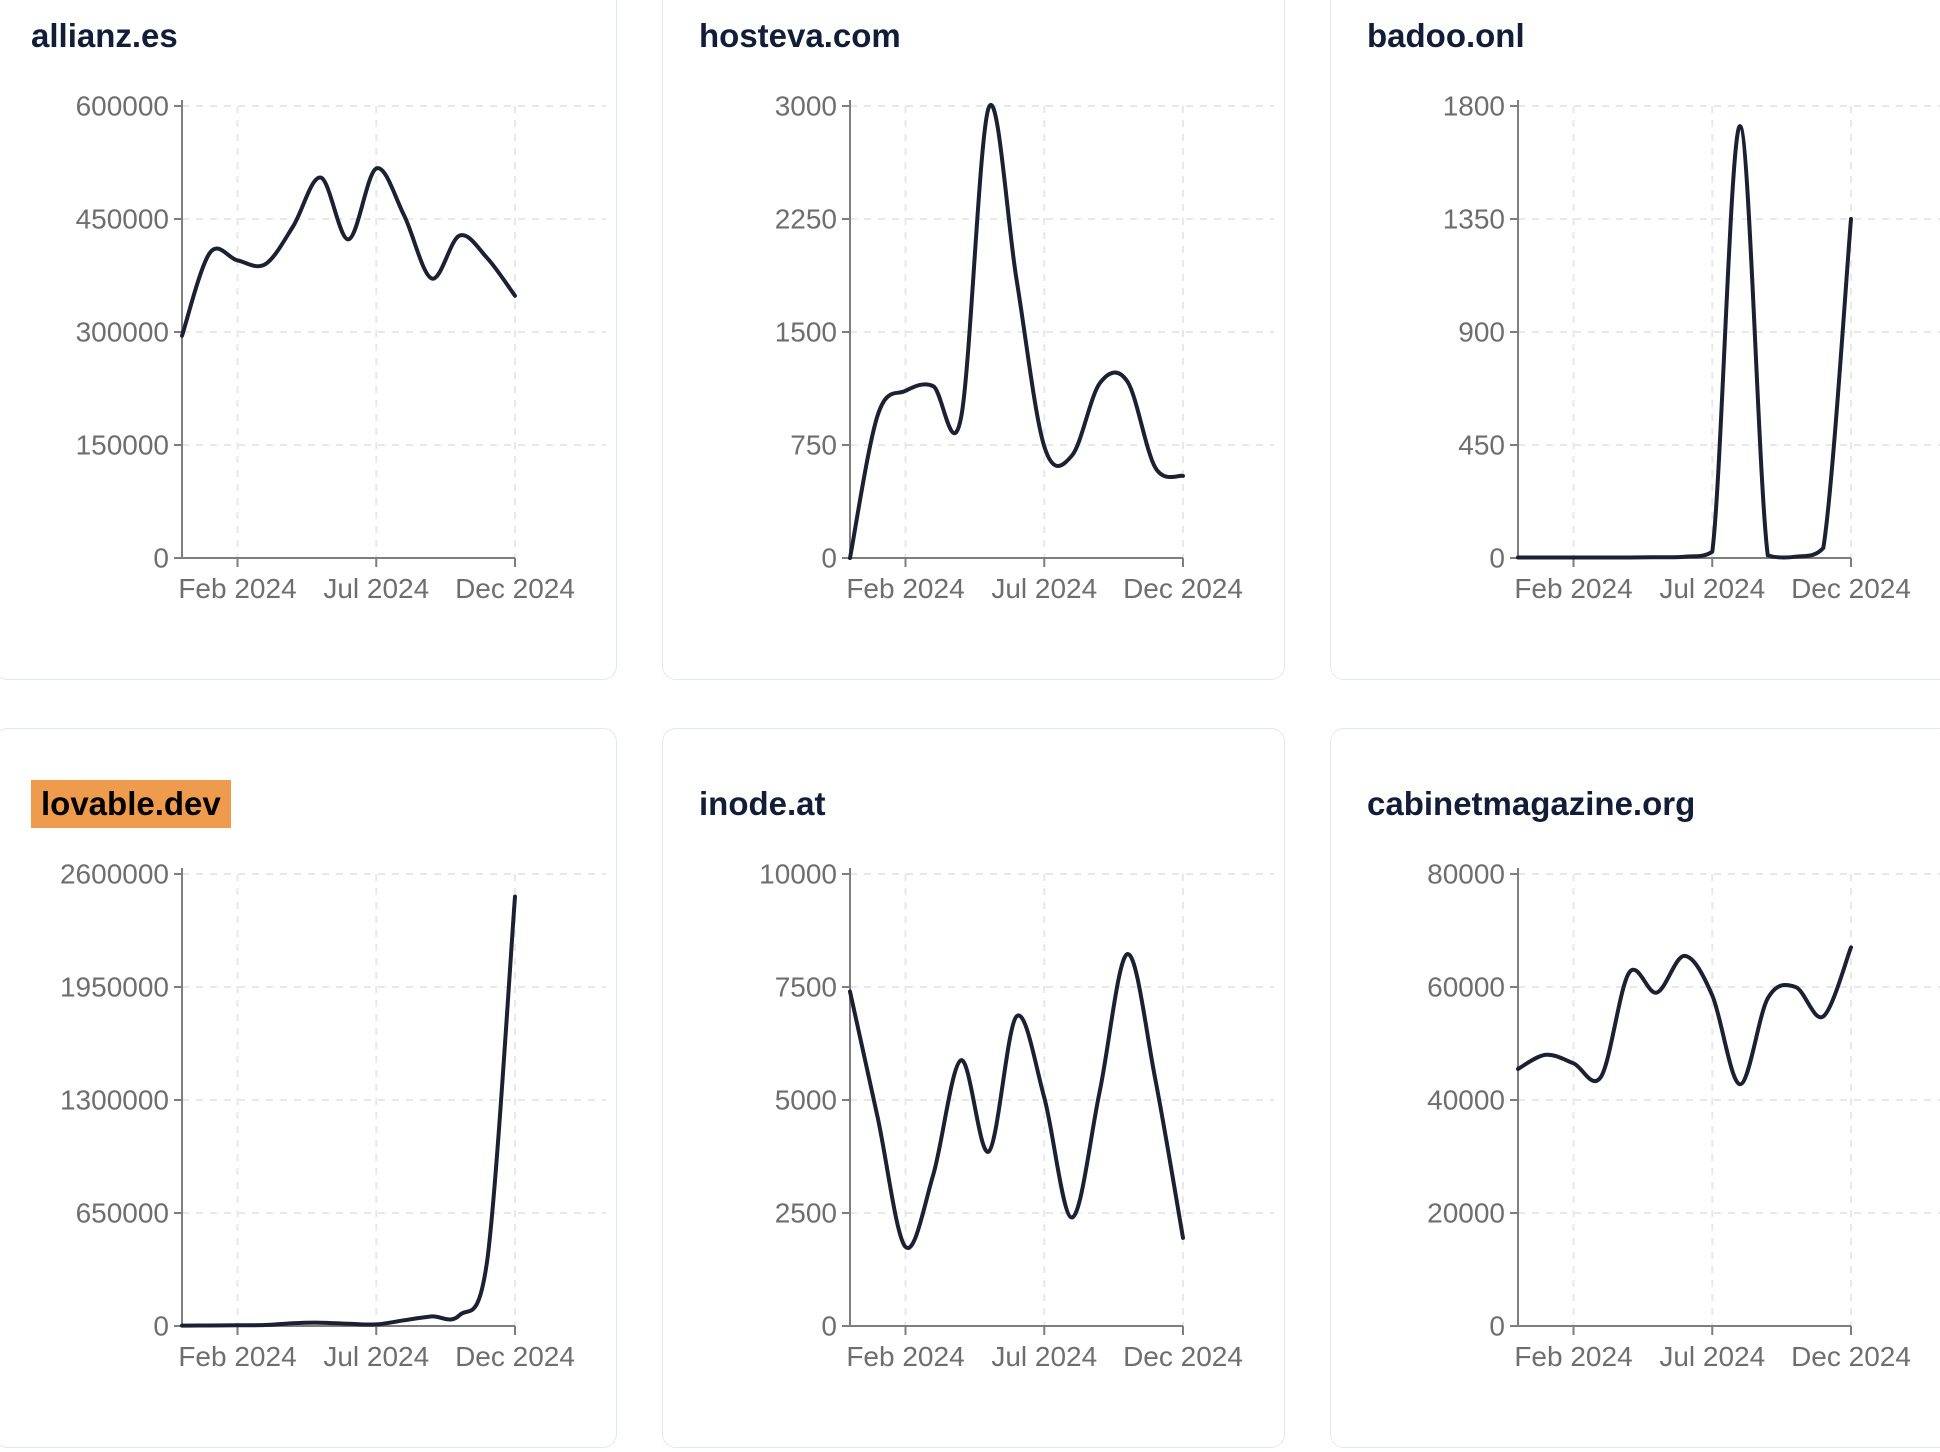 Image resolution: width=1940 pixels, height=1452 pixels. I want to click on domain-name-text: cabinetmagazine.org, so click(1531, 803).